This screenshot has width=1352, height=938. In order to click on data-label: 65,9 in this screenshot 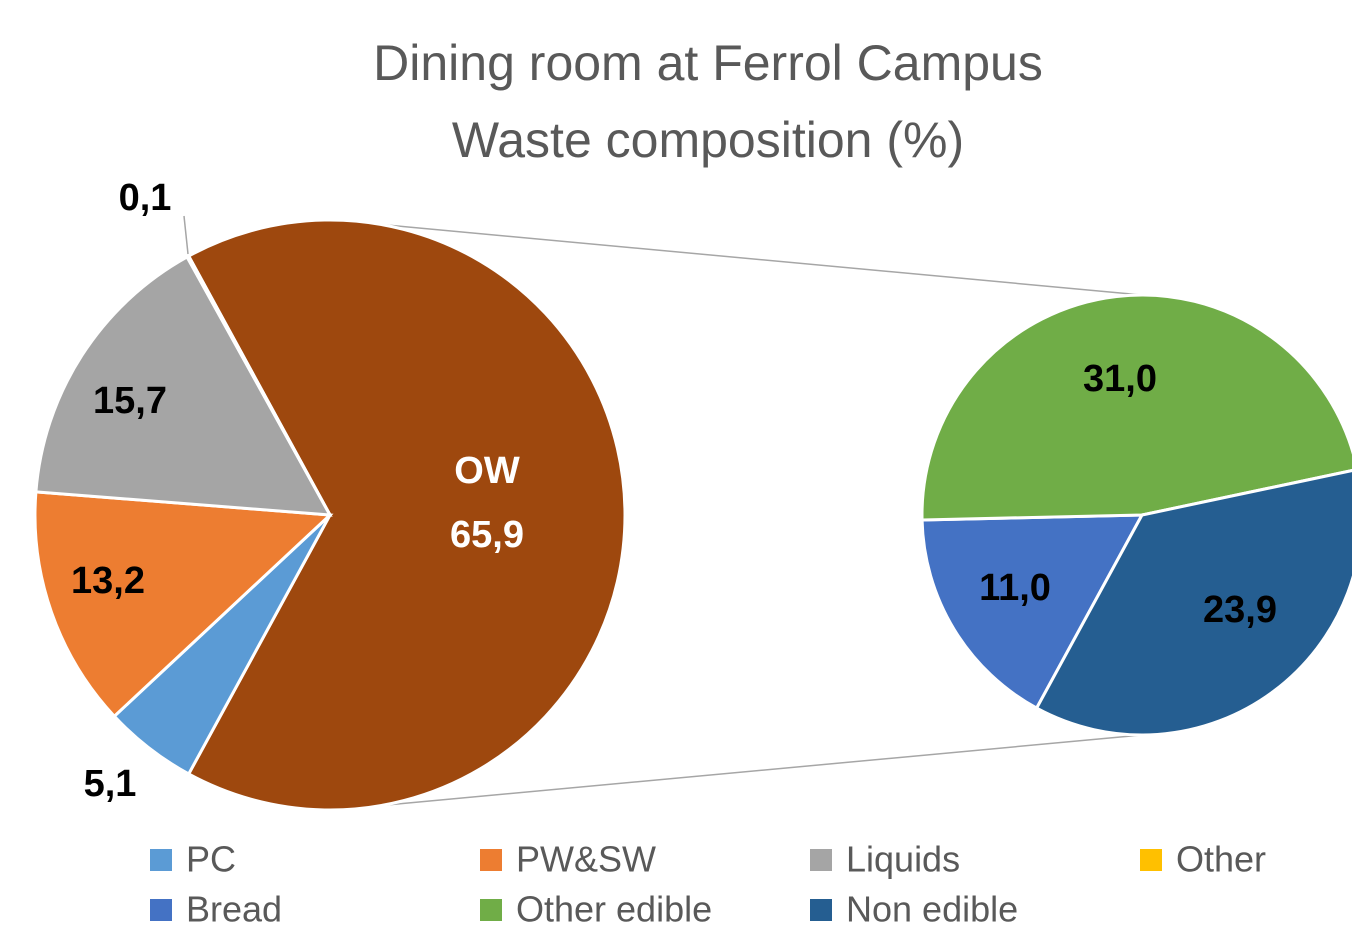, I will do `click(487, 535)`.